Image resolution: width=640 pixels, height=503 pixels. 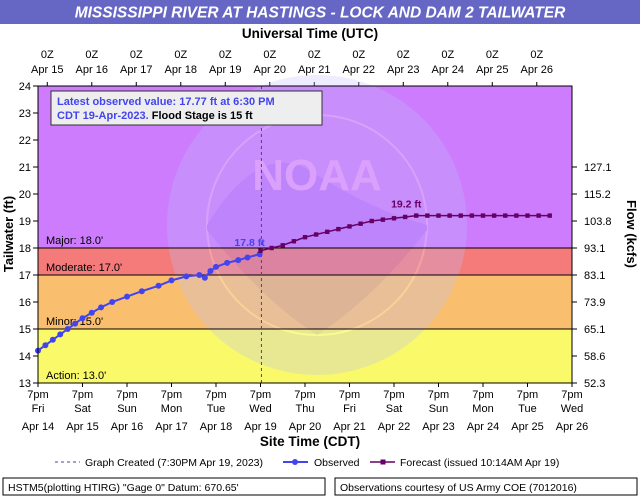 I want to click on band-moderate, so click(x=305, y=261).